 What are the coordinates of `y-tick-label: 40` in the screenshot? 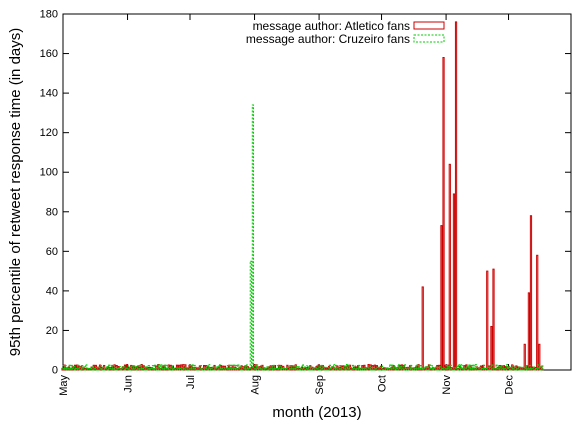 It's located at (52, 291).